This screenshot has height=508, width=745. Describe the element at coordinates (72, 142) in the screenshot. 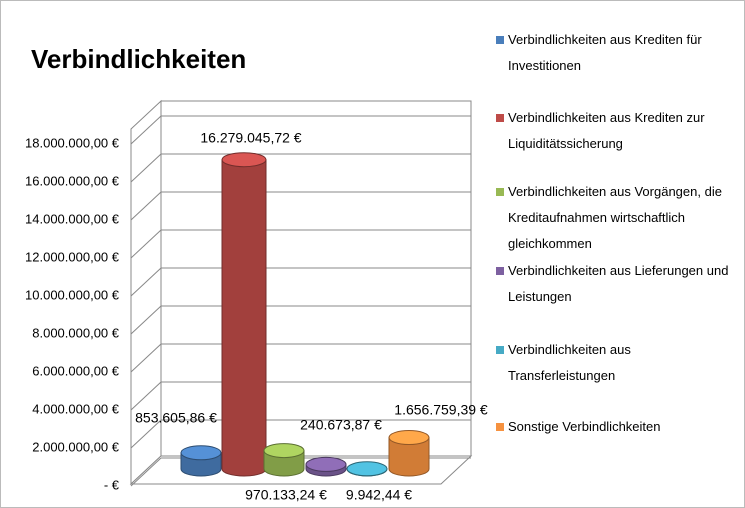

I see `y-tick-label: 18.000.000,00 €` at that location.